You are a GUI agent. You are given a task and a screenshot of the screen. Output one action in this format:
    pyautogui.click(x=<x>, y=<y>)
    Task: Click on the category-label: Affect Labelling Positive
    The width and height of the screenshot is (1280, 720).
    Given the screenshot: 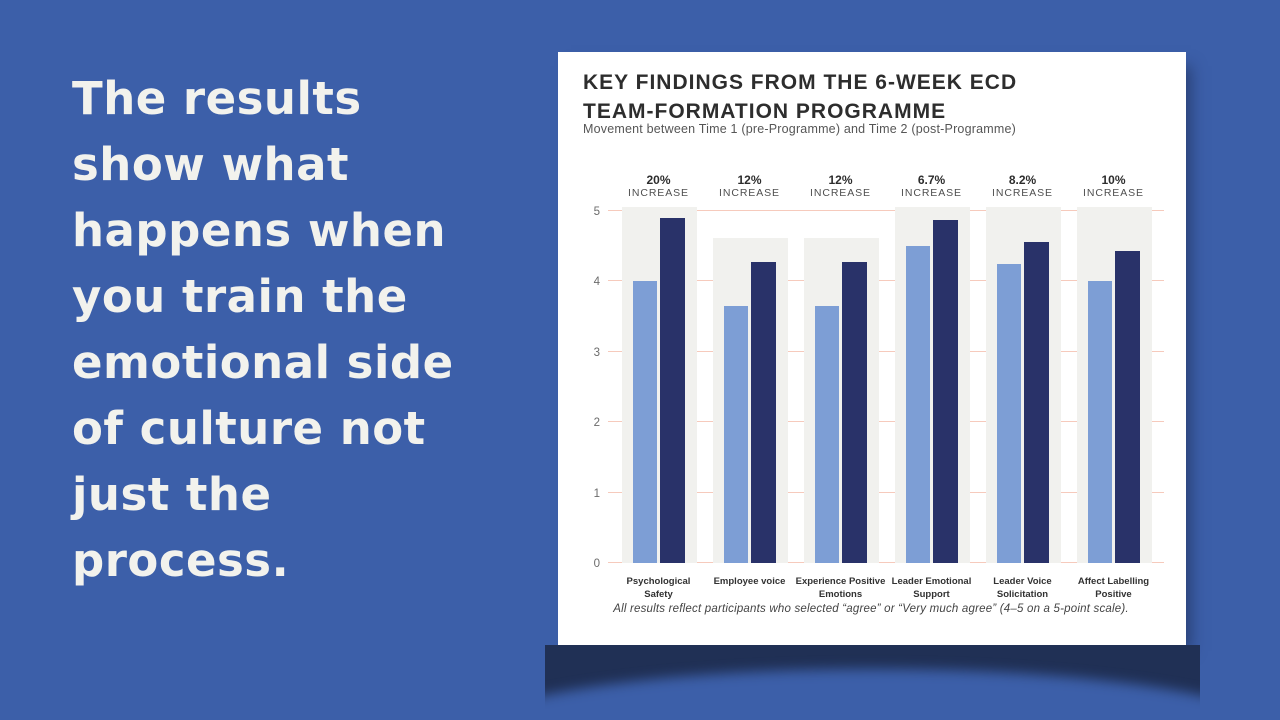 What is the action you would take?
    pyautogui.click(x=1113, y=588)
    